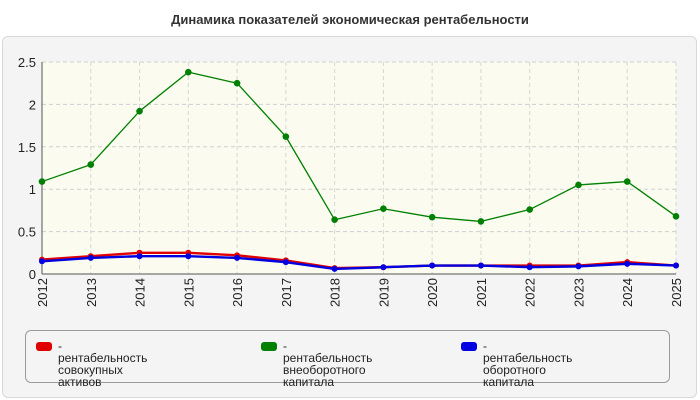 This screenshot has height=400, width=700. I want to click on data-point-series-3-2015, so click(188, 256).